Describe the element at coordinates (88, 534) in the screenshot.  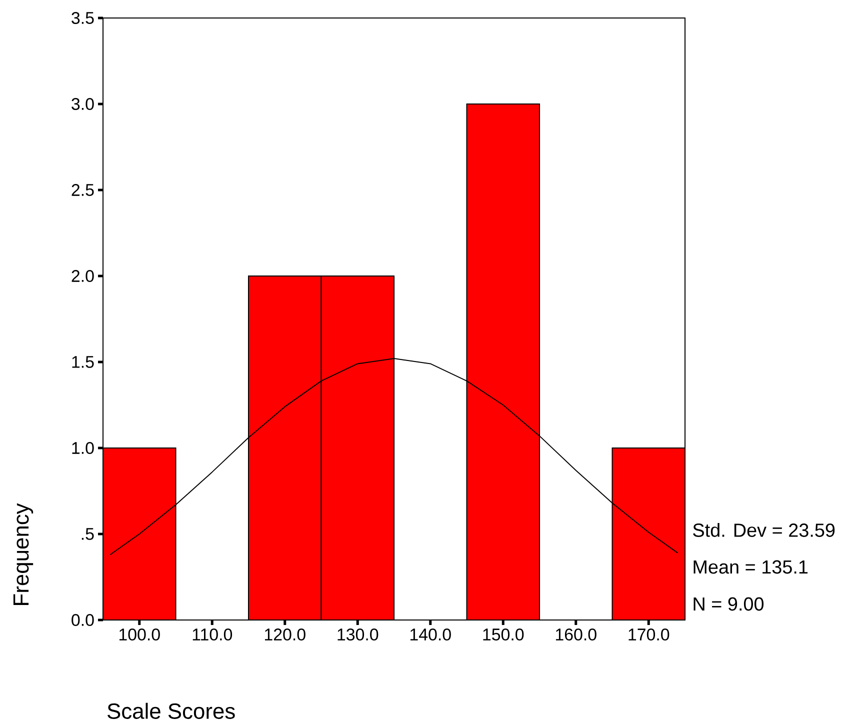
I see `y-tick-label: .5` at that location.